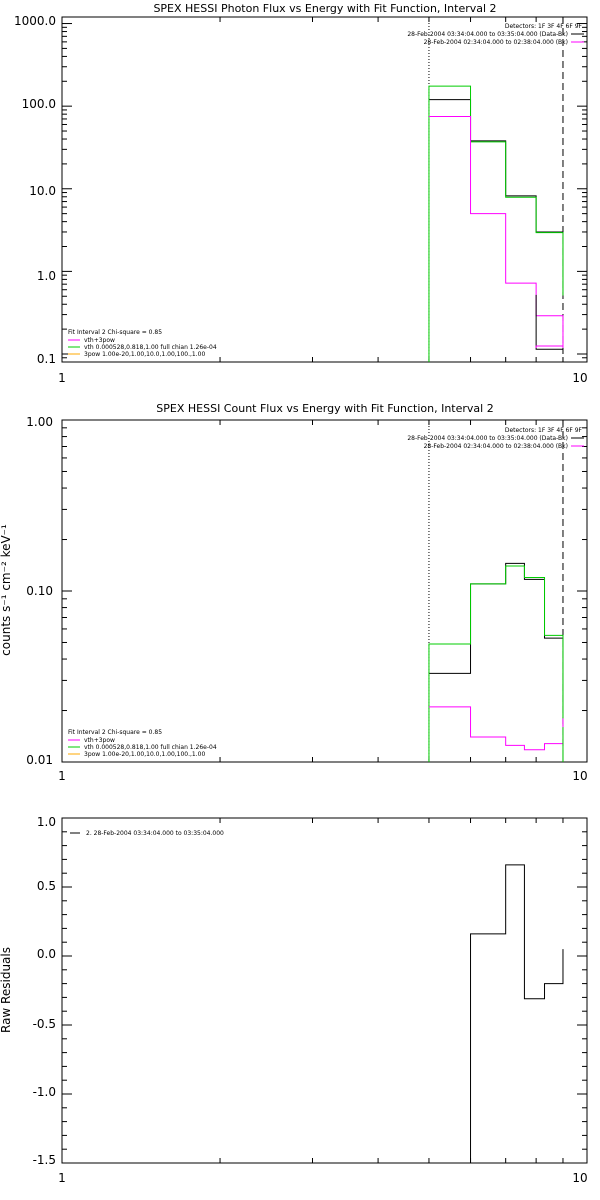 The image size is (600, 1200). I want to click on residual-series-line, so click(517, 1013).